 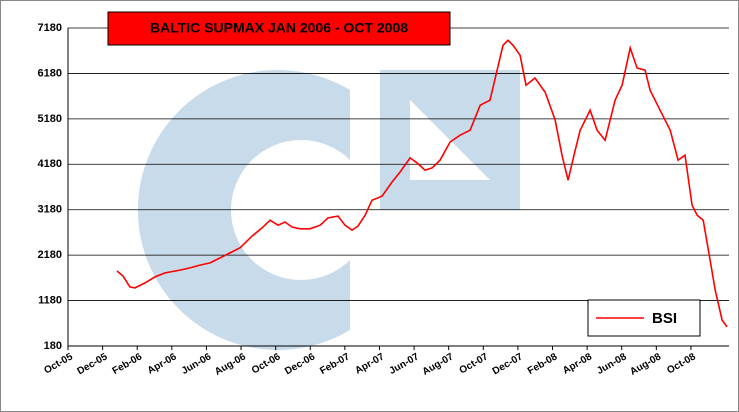 I want to click on y-tick-label: 3180, so click(x=50, y=210).